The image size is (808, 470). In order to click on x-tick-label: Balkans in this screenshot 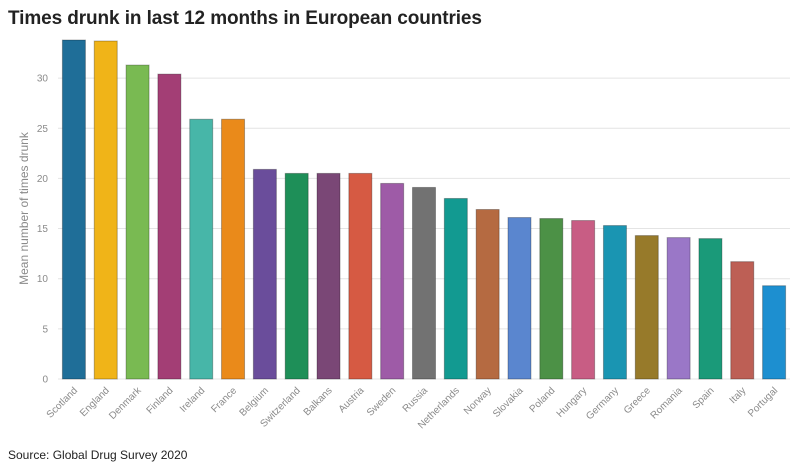, I will do `click(318, 401)`.